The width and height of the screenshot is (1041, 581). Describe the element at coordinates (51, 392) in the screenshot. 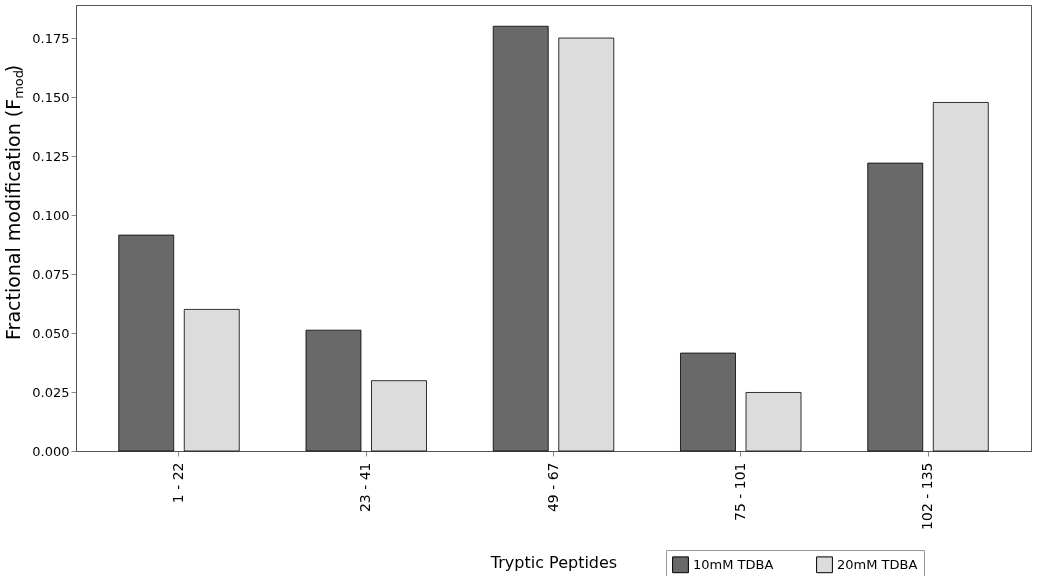

I see `y-tick-label: 0.025` at that location.